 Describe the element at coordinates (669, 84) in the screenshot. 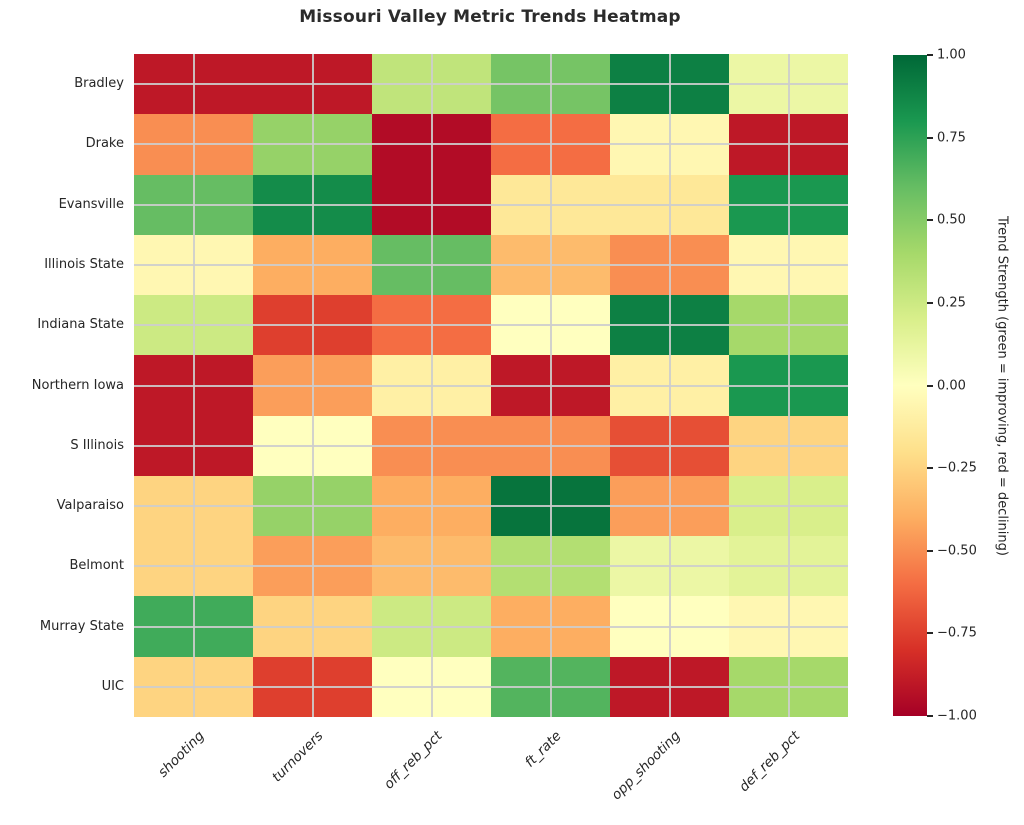

I see `heatmap-cell-bradley-opp_shooting` at that location.